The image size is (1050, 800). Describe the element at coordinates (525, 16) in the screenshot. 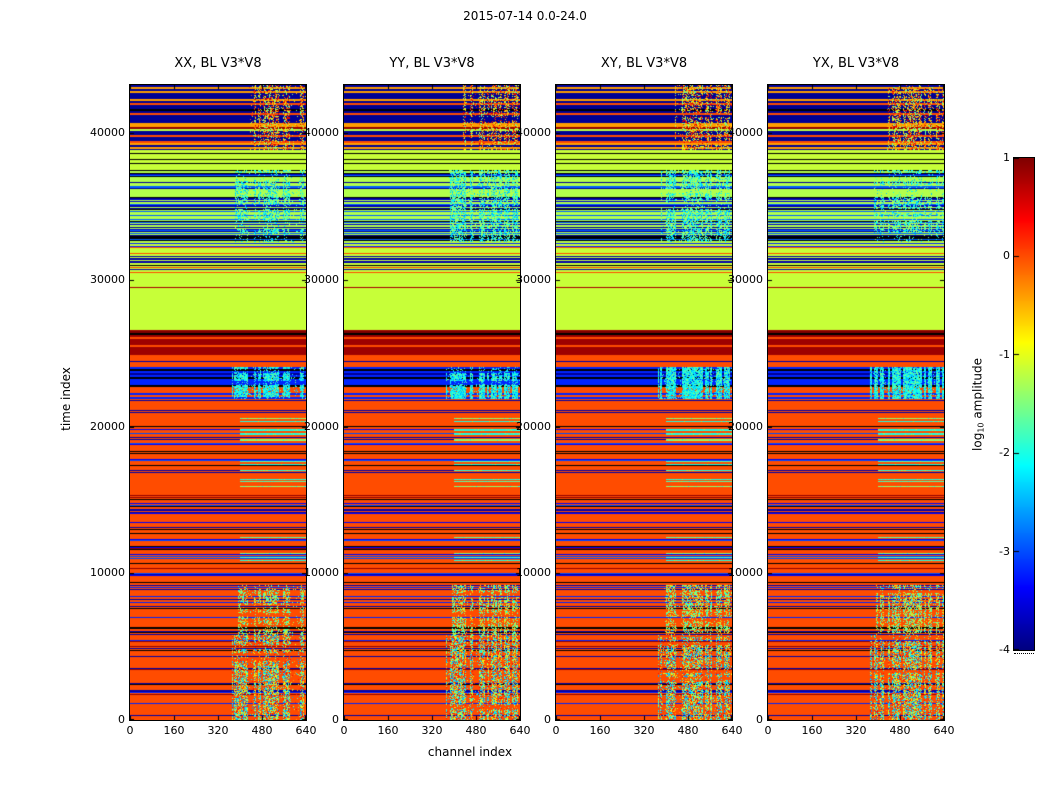

I see `figure-title: 2015-07-14 0.0-24.0` at that location.